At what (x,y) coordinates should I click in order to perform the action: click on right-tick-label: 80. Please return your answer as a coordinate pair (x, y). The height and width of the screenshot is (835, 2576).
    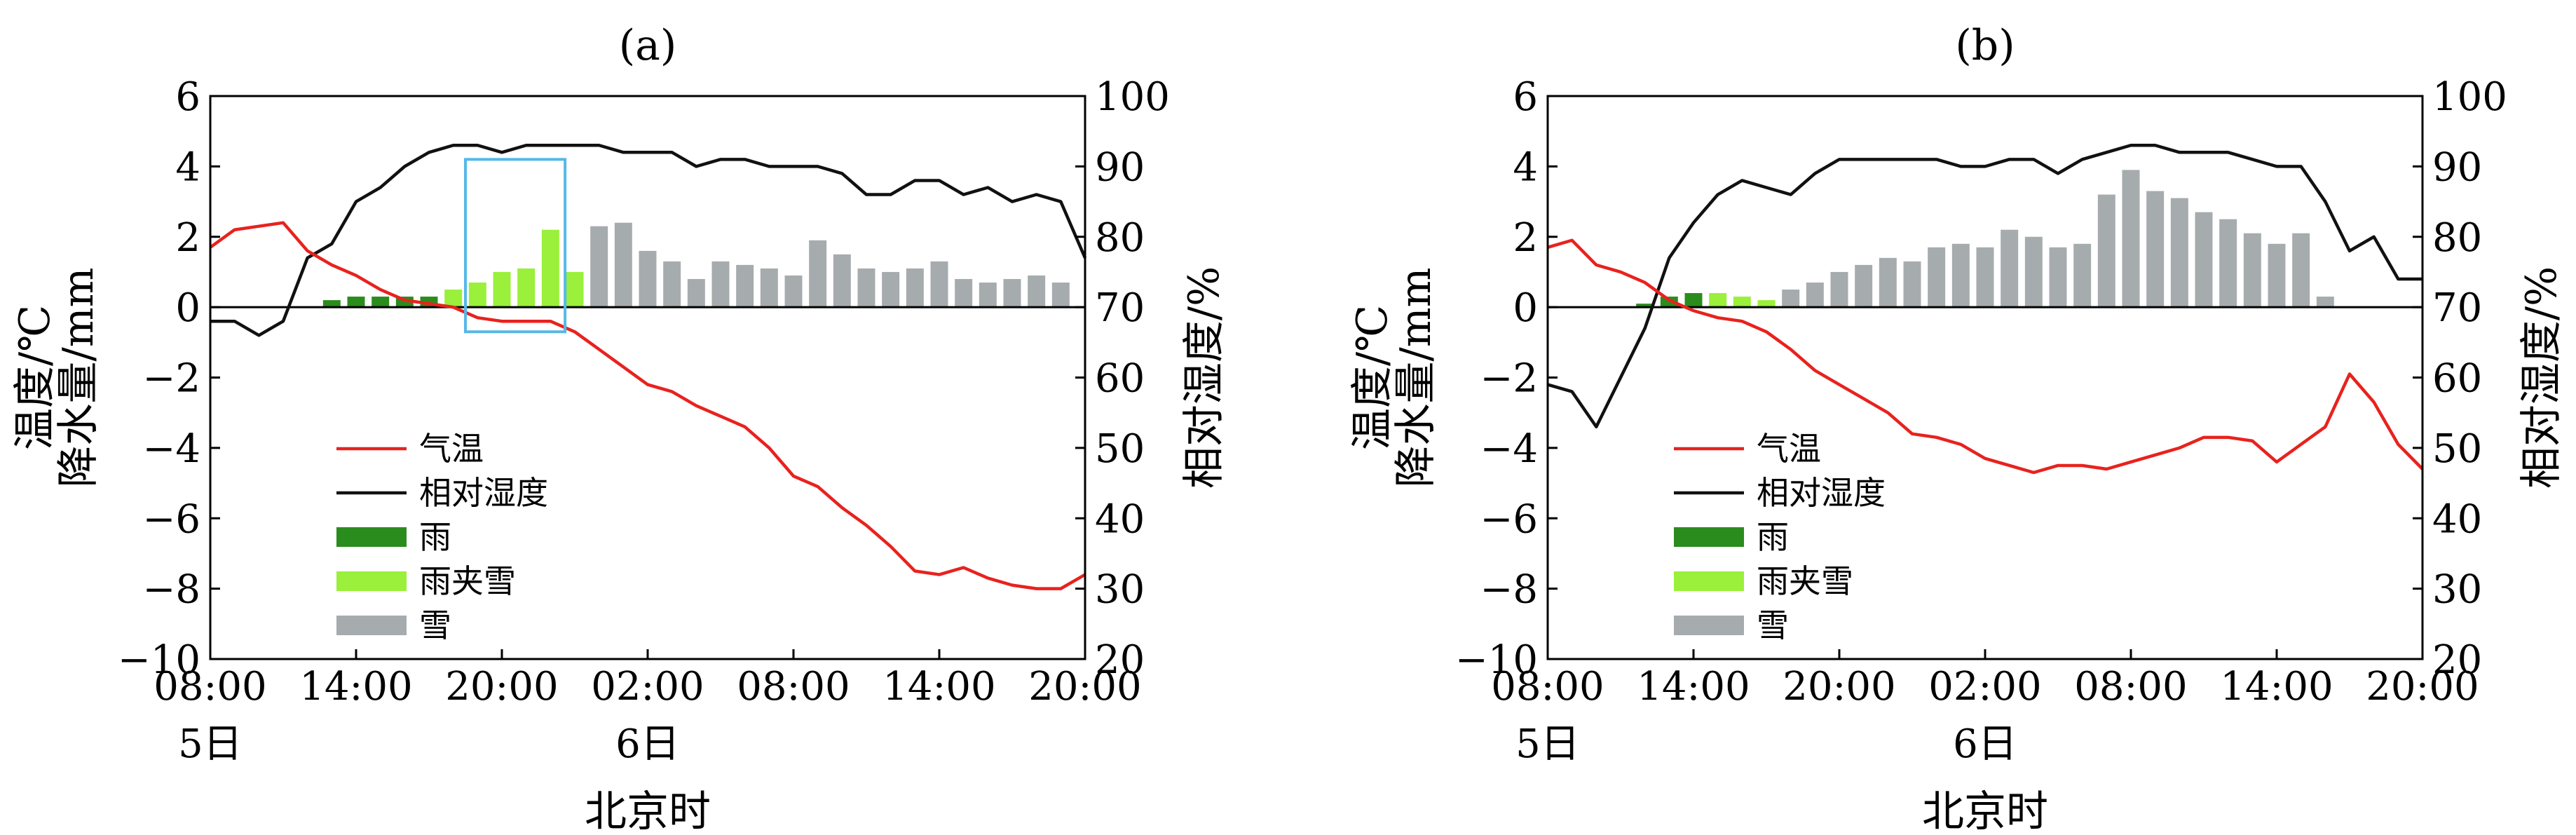
    Looking at the image, I should click on (1120, 238).